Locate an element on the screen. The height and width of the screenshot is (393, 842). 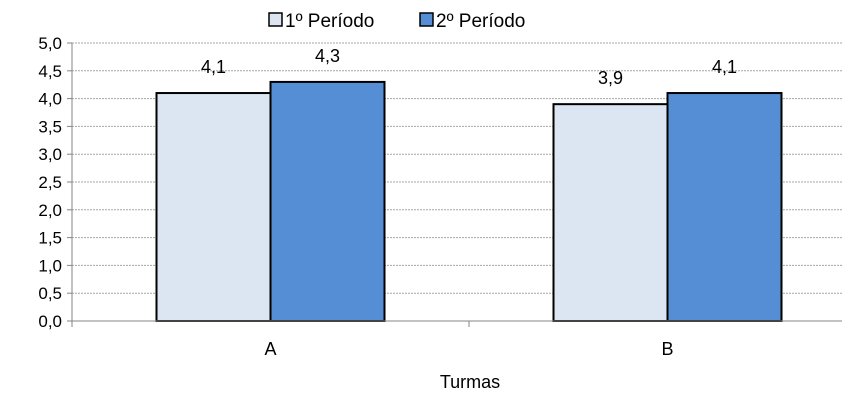
data-label: 3,9 is located at coordinates (610, 78).